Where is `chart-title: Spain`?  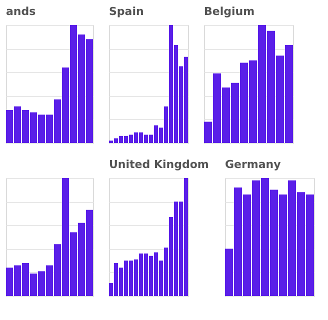
chart-title: Spain is located at coordinates (126, 11).